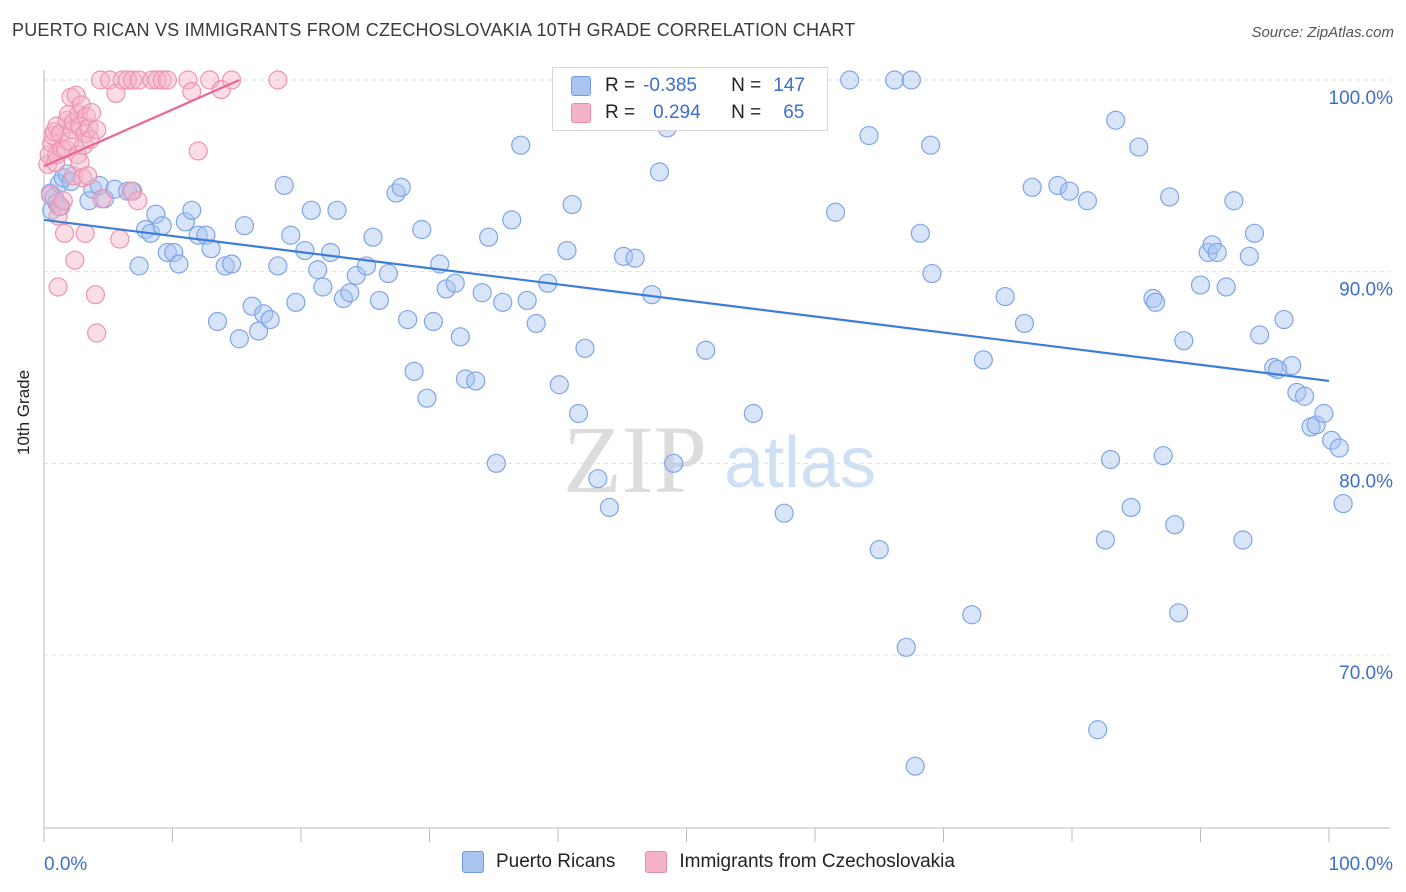 The image size is (1406, 892). Describe the element at coordinates (581, 86) in the screenshot. I see `legend-swatch-blue` at that location.